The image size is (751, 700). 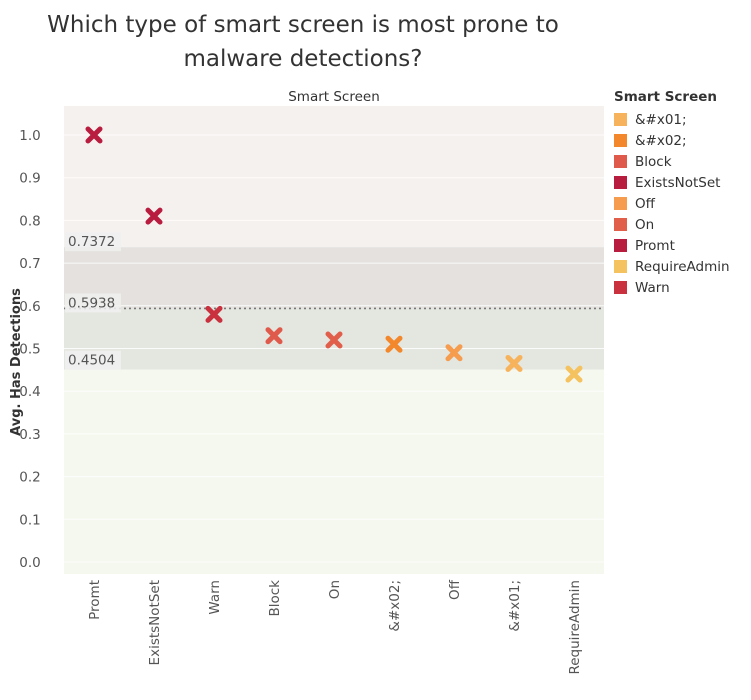 What do you see at coordinates (652, 287) in the screenshot?
I see `legend-item-label: Warn` at bounding box center [652, 287].